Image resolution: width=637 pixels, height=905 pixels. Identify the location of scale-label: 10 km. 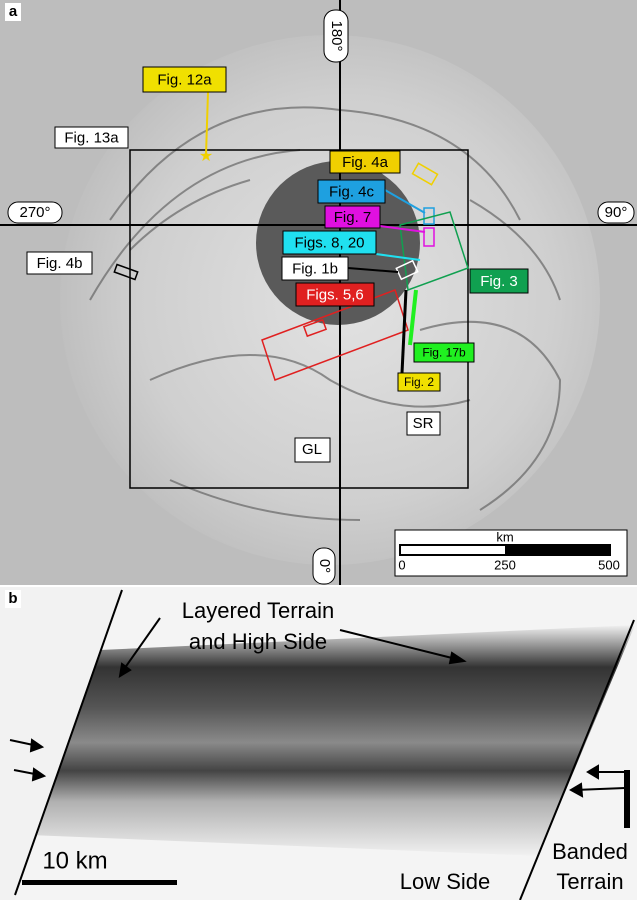
(74, 860).